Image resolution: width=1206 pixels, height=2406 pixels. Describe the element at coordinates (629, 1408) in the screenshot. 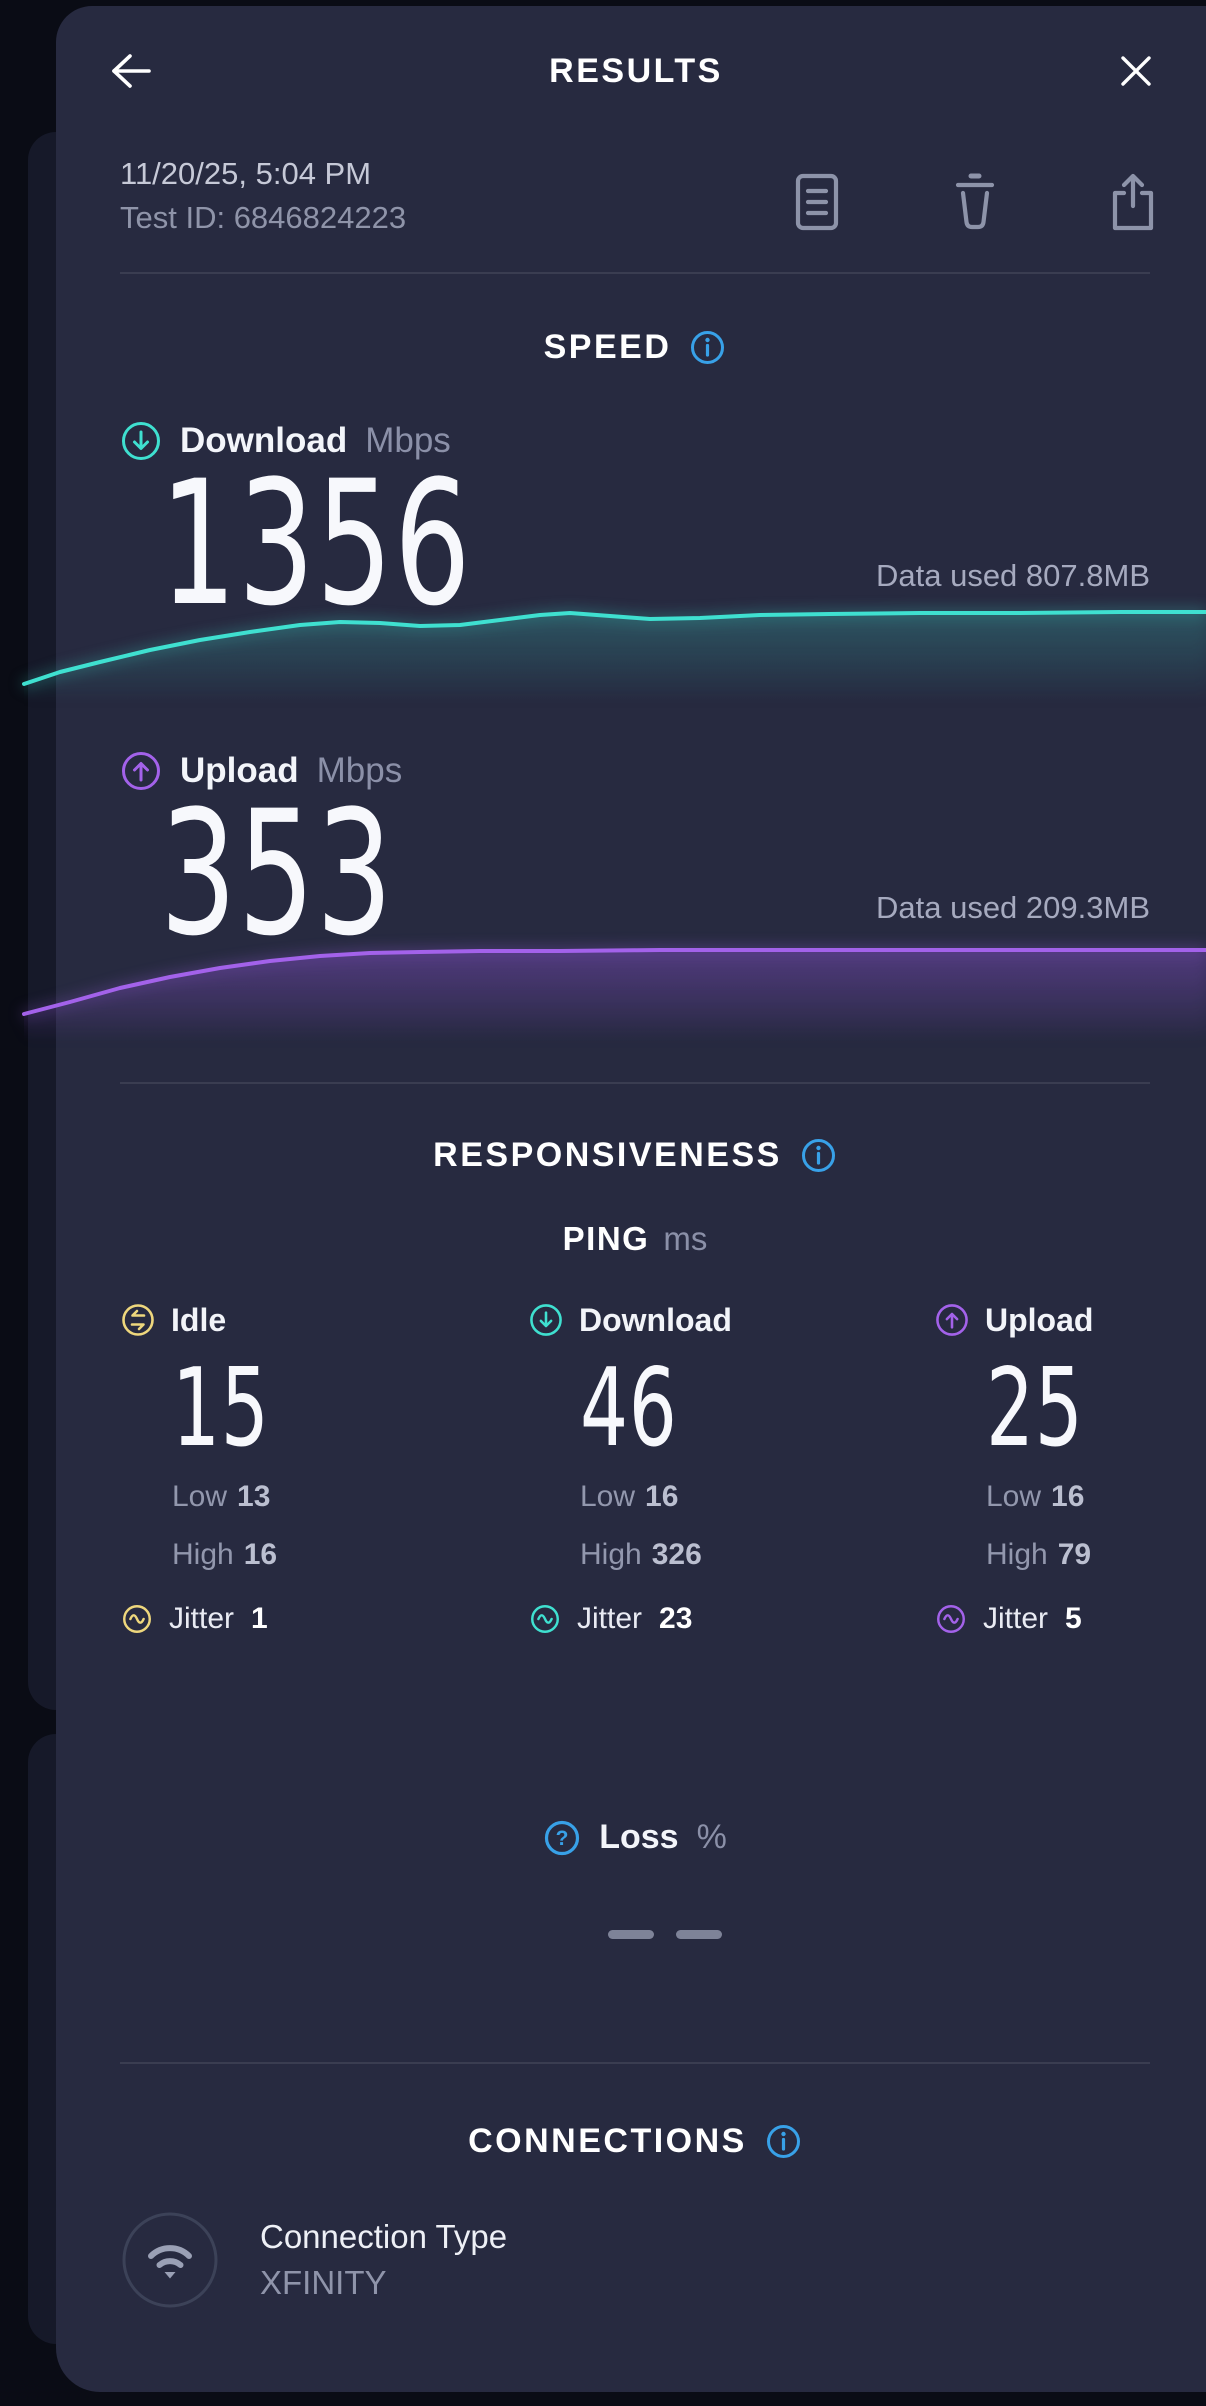

I see `ping-value: 46` at that location.